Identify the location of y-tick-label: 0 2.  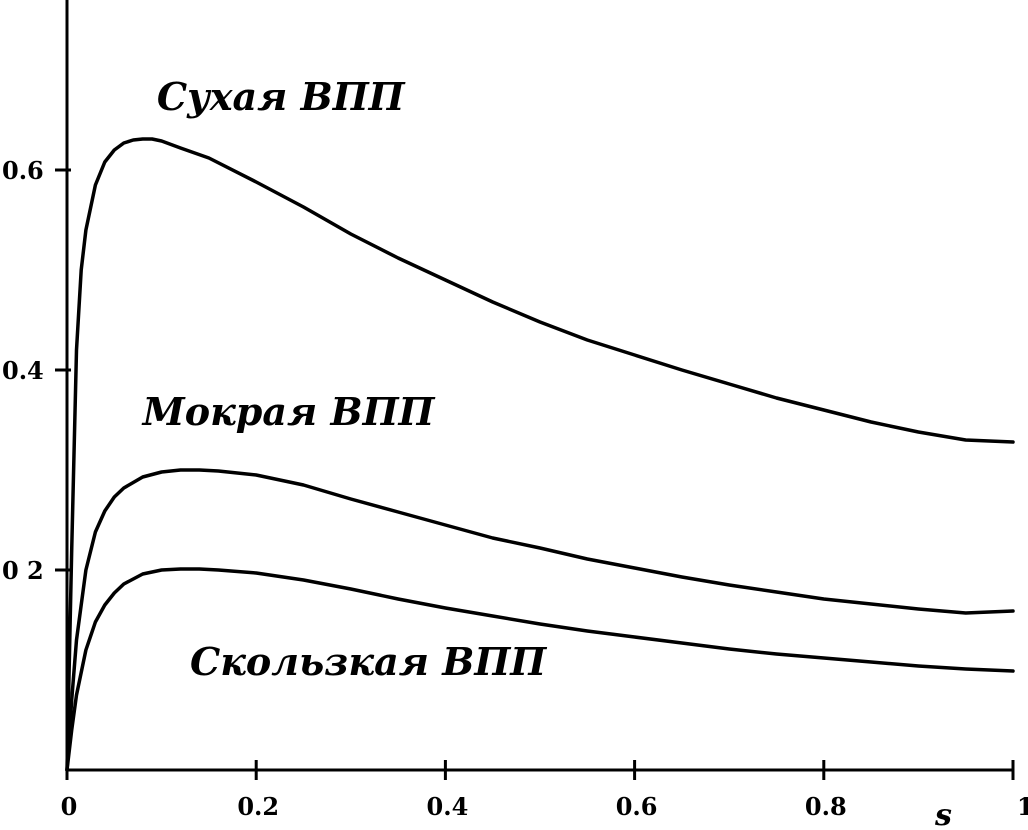
(23, 570).